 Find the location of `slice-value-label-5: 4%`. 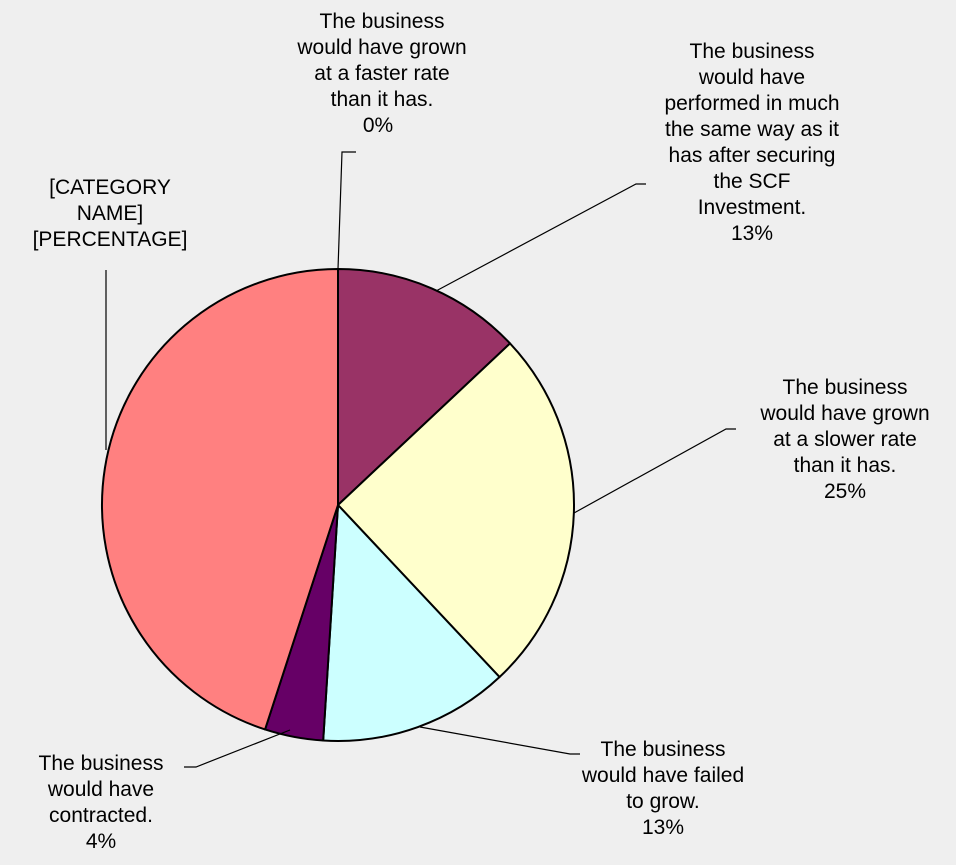

slice-value-label-5: 4% is located at coordinates (101, 841).